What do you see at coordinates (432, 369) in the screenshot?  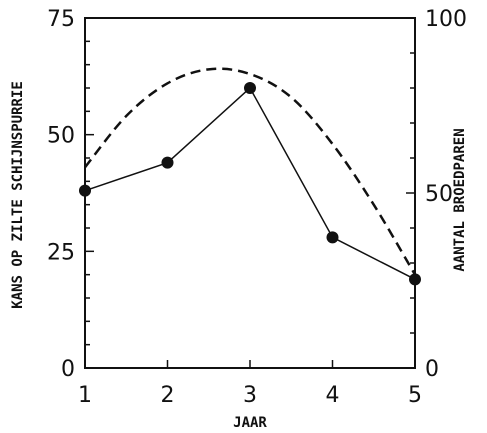 I see `y-right-tick-label: 0` at bounding box center [432, 369].